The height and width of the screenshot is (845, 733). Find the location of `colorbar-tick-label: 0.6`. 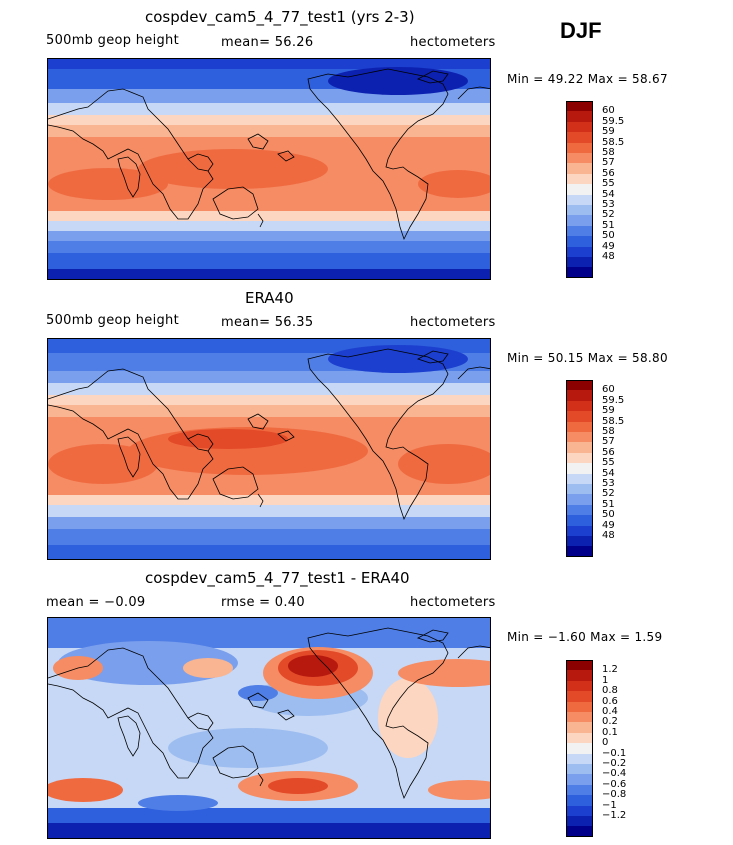

colorbar-tick-label: 0.6 is located at coordinates (610, 701).